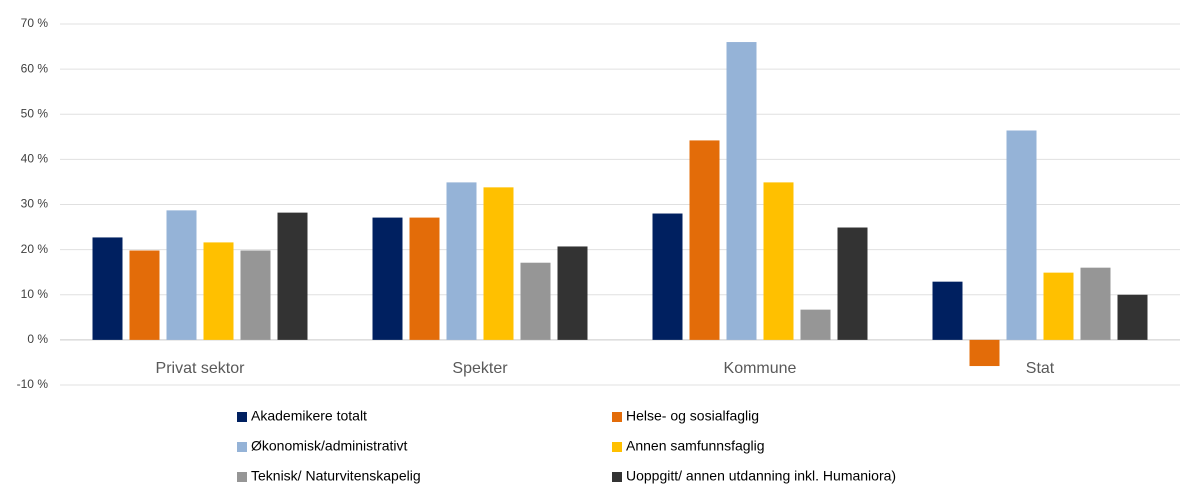 This screenshot has width=1182, height=493. I want to click on y-tick-label: 0 %, so click(37, 339).